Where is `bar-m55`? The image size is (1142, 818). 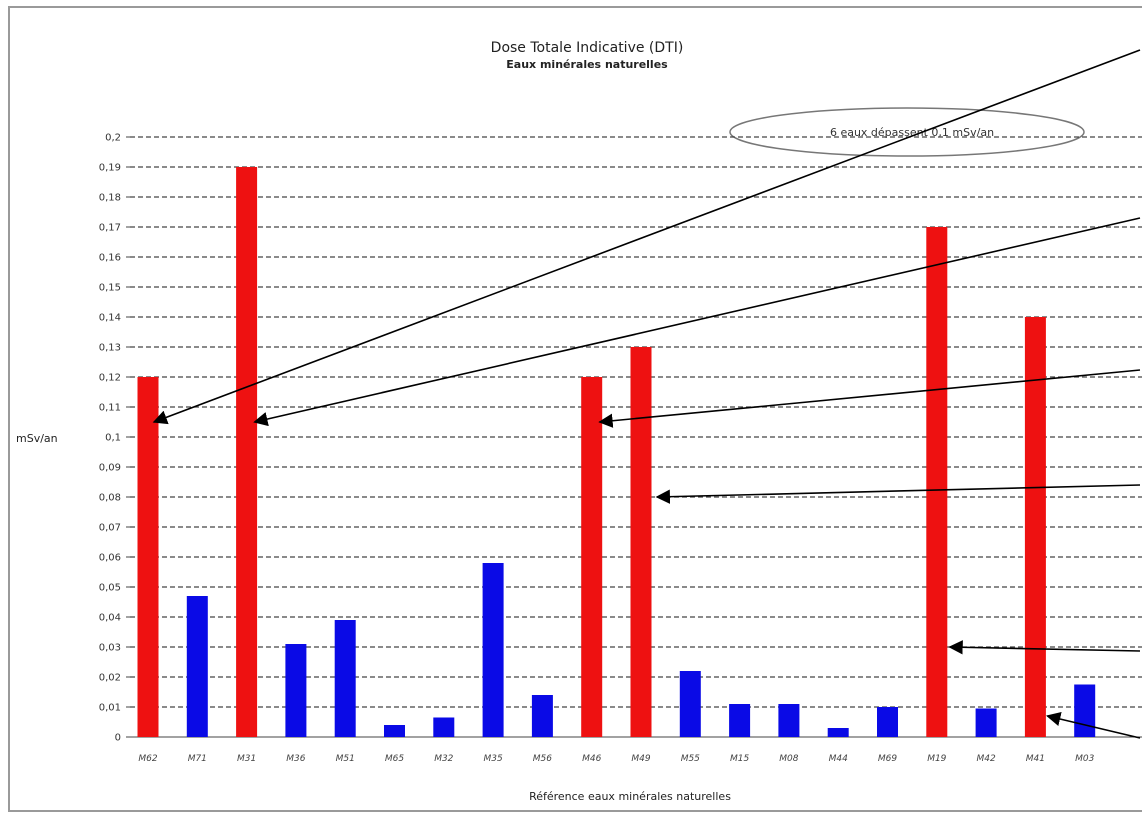 bar-m55 is located at coordinates (690, 704).